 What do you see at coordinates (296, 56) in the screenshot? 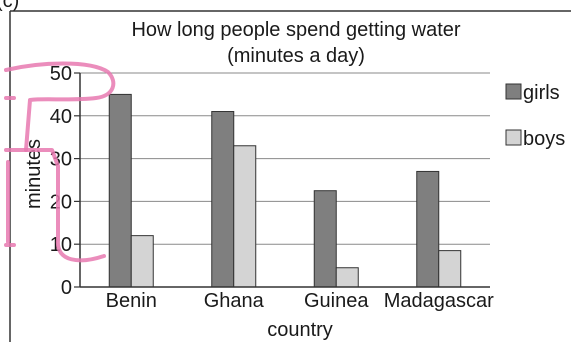
I see `chart-title-line-2: (minutes a day)` at bounding box center [296, 56].